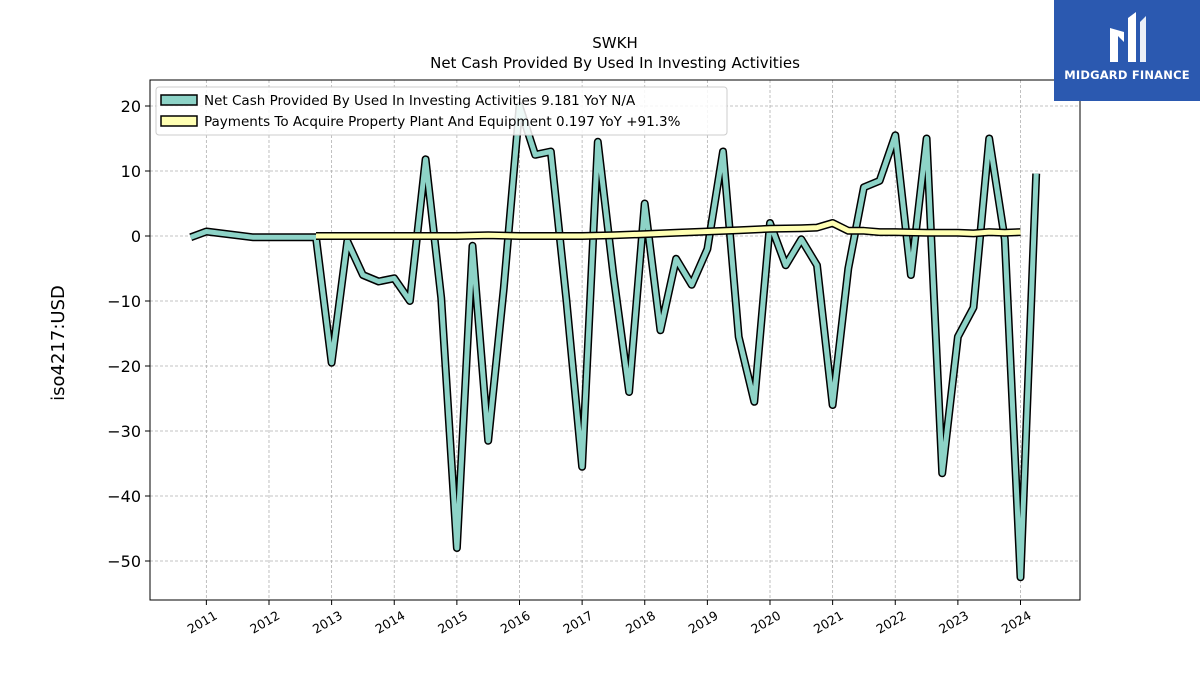 The image size is (1200, 675). What do you see at coordinates (1127, 75) in the screenshot?
I see `logo-text: MIDGARD FINANCE` at bounding box center [1127, 75].